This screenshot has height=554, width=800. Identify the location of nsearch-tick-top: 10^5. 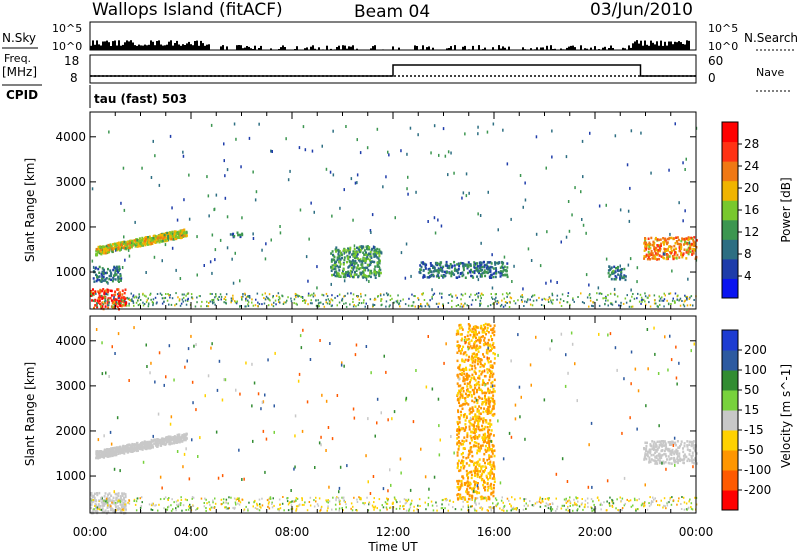
(723, 28).